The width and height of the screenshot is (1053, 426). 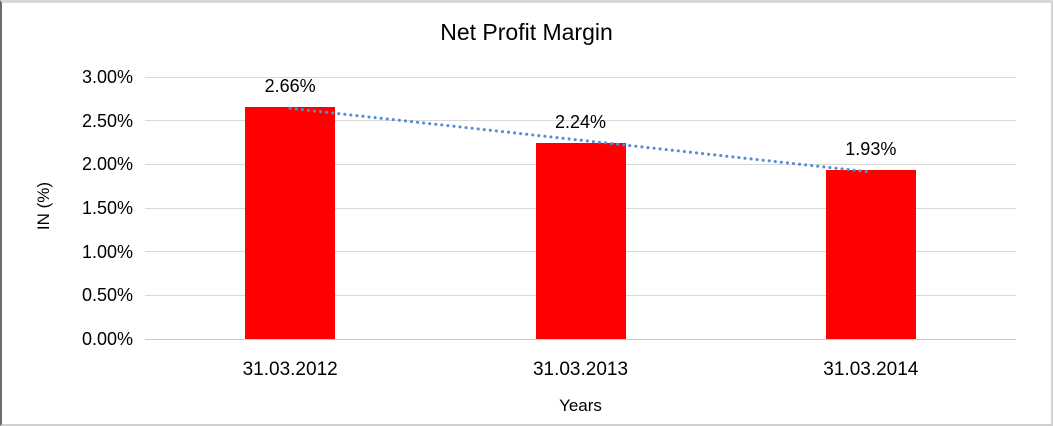 I want to click on y-tick-label: 3.00%, so click(x=107, y=77).